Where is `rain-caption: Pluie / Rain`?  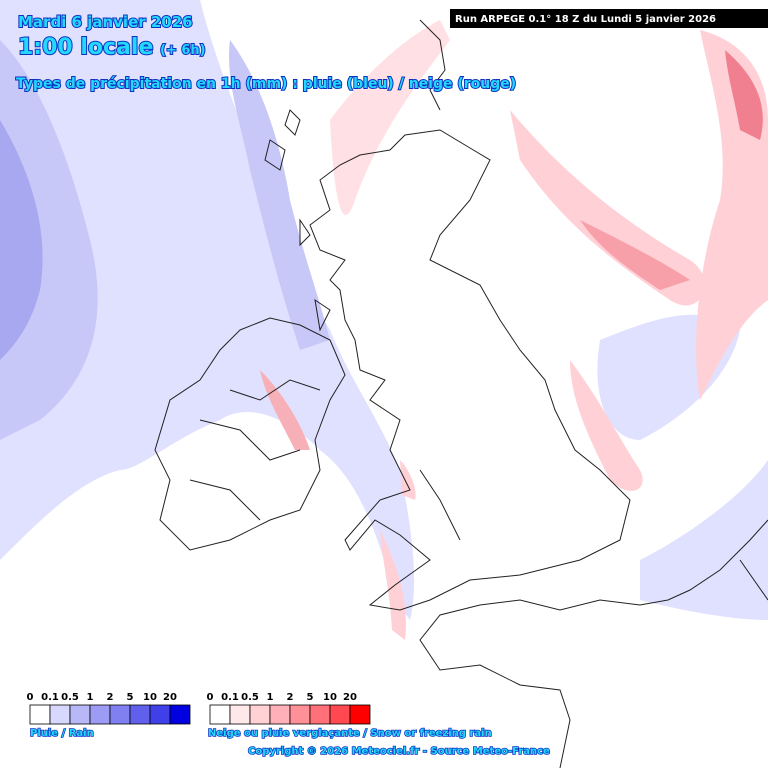
rain-caption: Pluie / Rain is located at coordinates (62, 733).